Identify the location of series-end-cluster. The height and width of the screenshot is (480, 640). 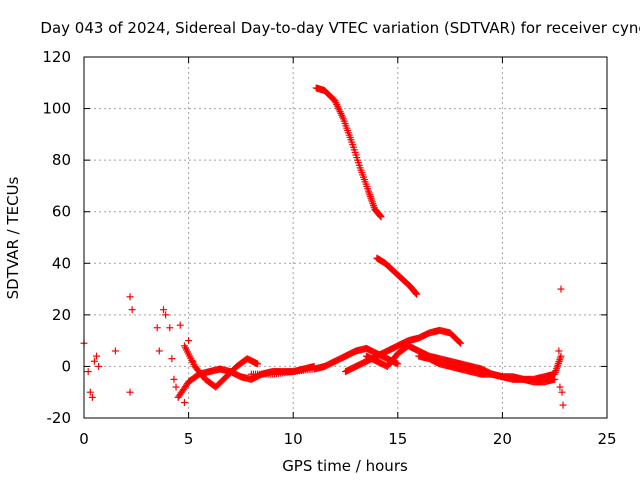
(561, 347).